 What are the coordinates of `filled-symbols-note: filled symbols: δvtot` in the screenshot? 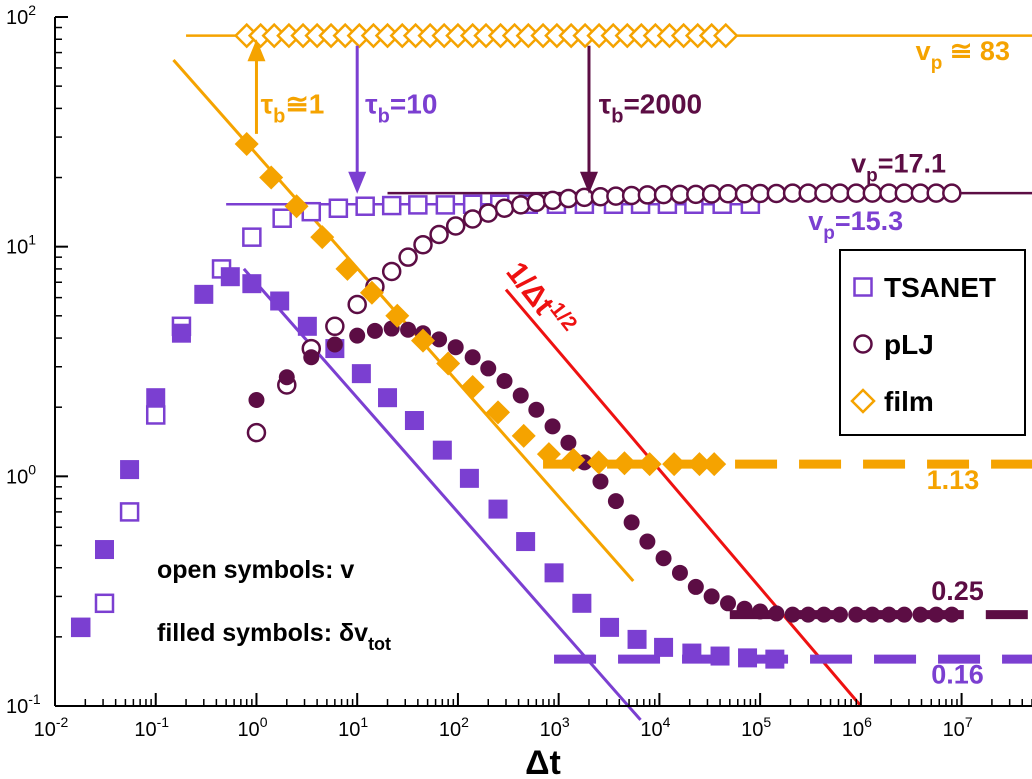 It's located at (274, 636).